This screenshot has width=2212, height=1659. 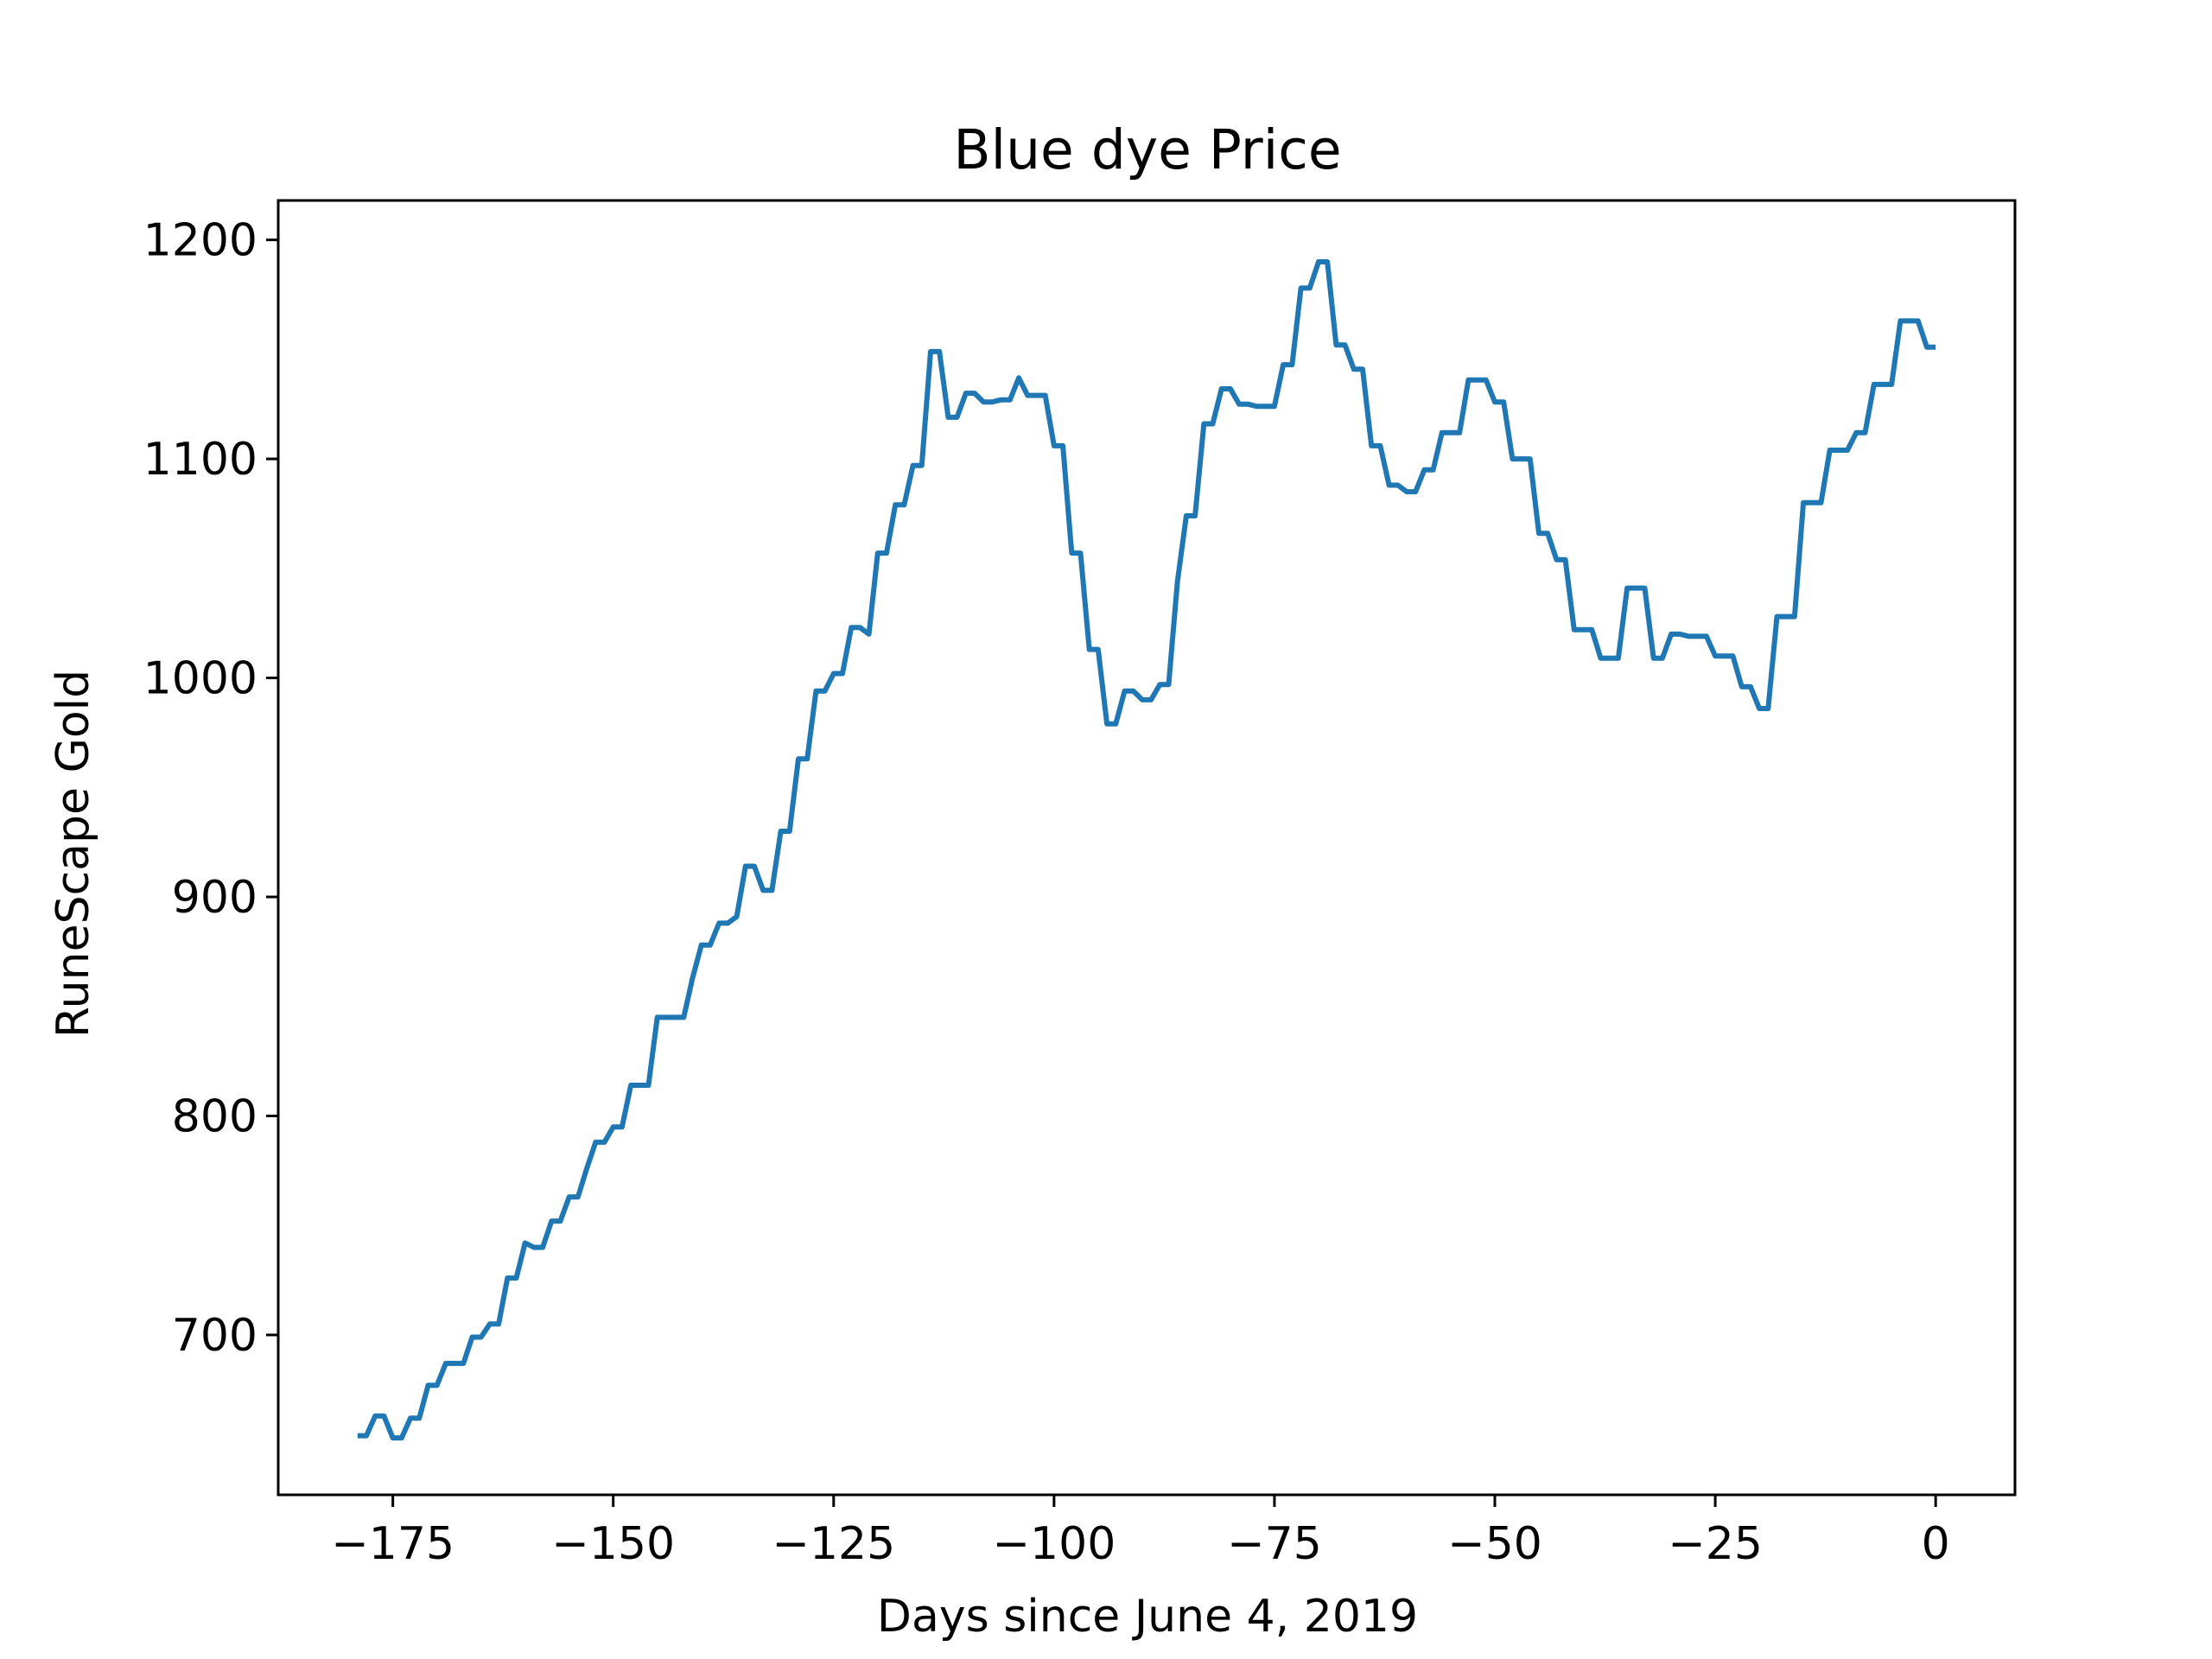 What do you see at coordinates (200, 679) in the screenshot?
I see `y-tick-label: 1000` at bounding box center [200, 679].